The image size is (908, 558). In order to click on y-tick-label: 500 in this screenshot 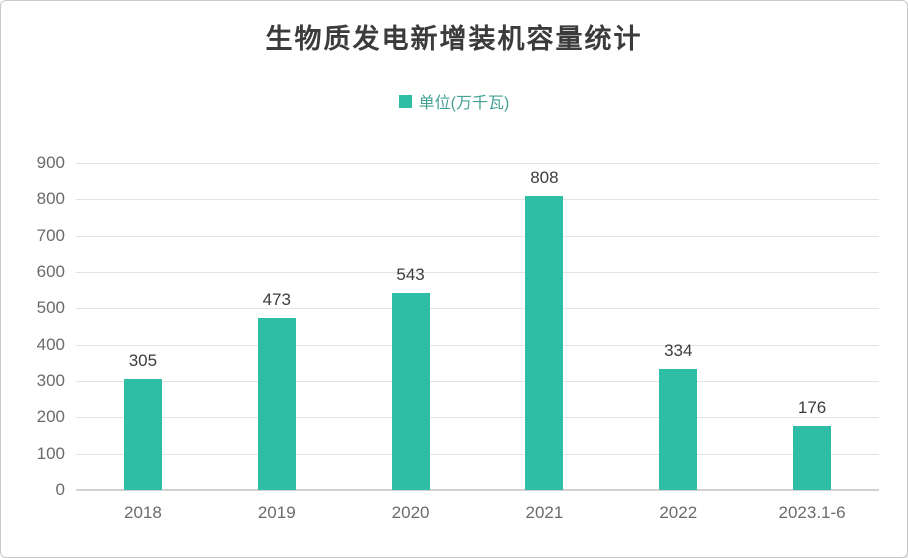, I will do `click(50, 308)`.